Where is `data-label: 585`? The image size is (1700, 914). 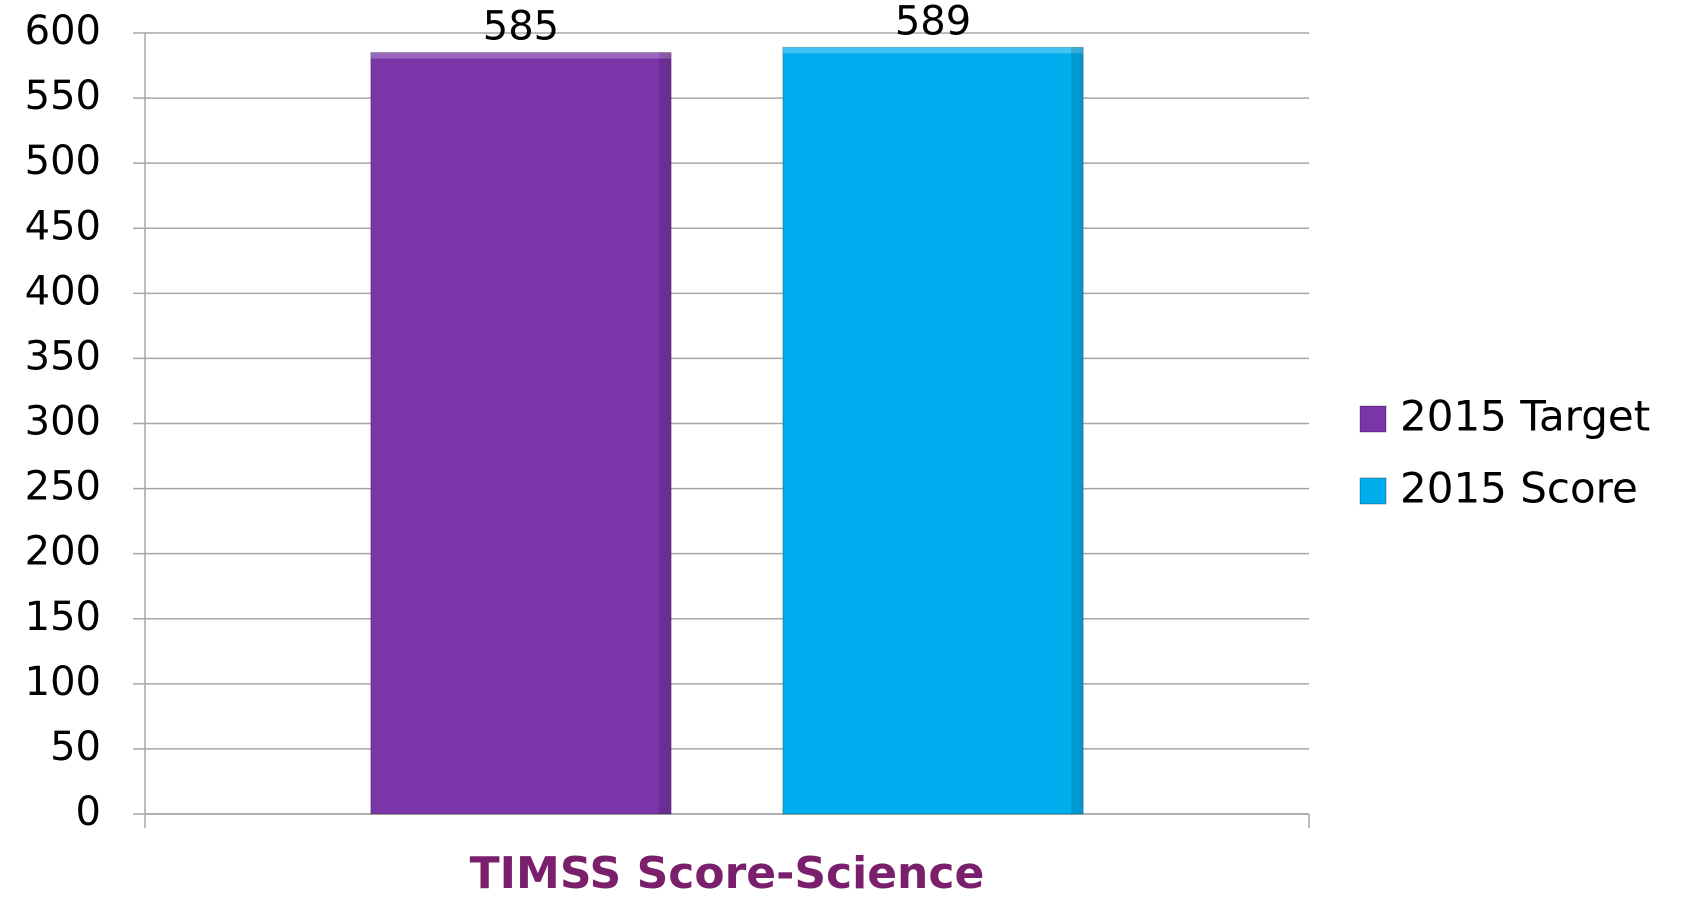
data-label: 585 is located at coordinates (521, 27).